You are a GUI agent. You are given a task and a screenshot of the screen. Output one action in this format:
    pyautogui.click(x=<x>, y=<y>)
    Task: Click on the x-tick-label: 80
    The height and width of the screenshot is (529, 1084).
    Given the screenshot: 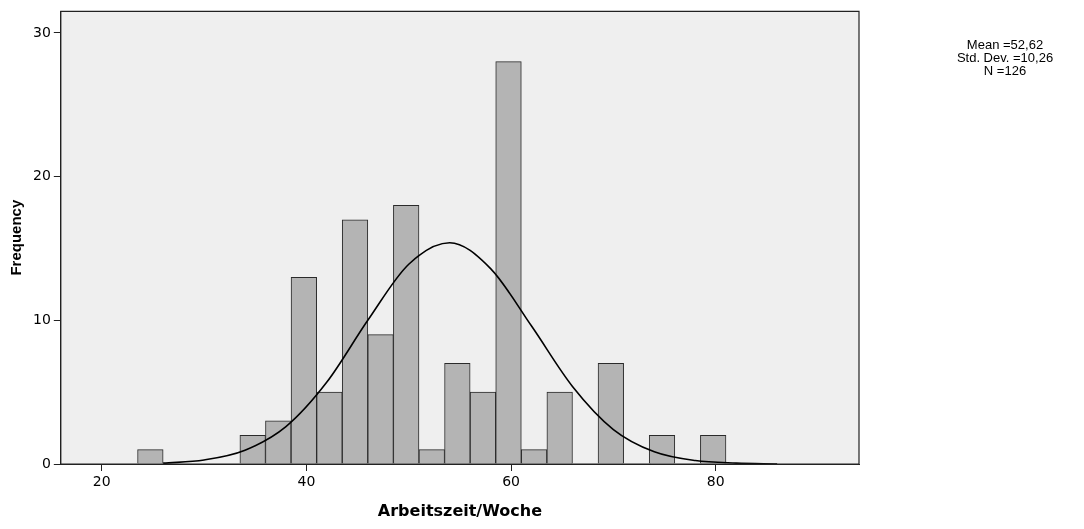 What is the action you would take?
    pyautogui.click(x=715, y=481)
    